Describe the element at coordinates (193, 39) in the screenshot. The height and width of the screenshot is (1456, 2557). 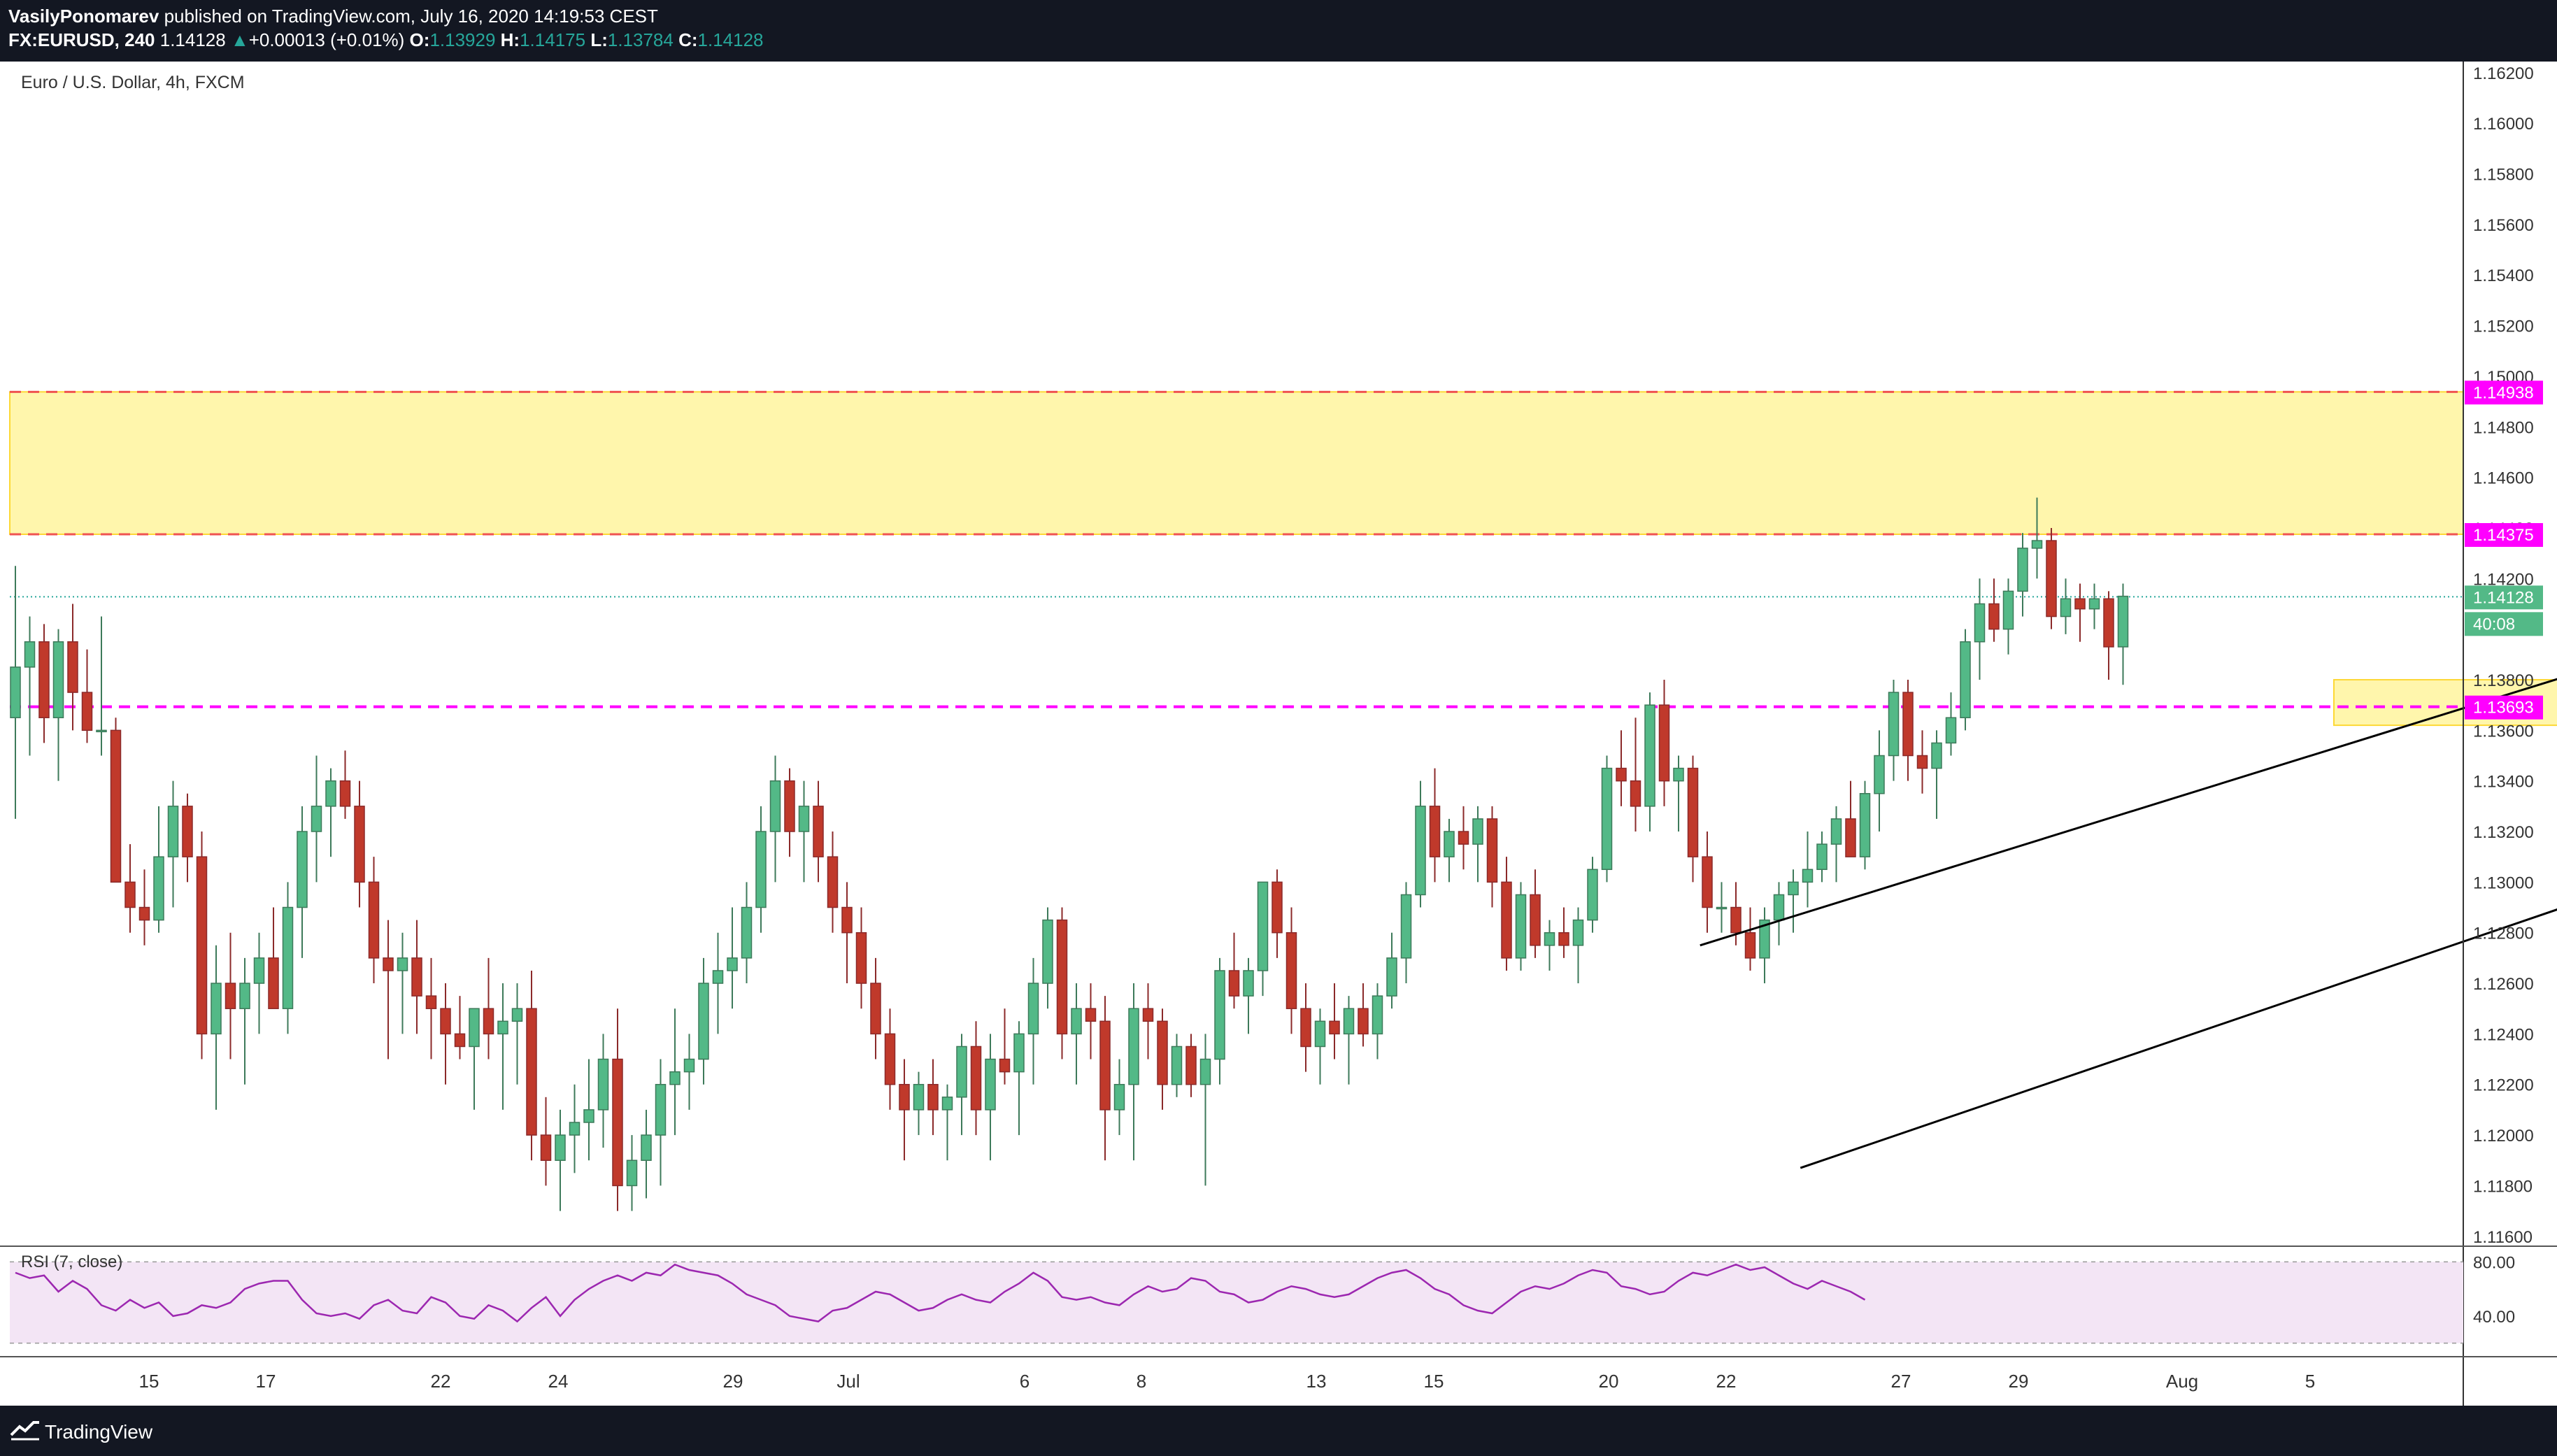
I see `last-price: 1.14128` at that location.